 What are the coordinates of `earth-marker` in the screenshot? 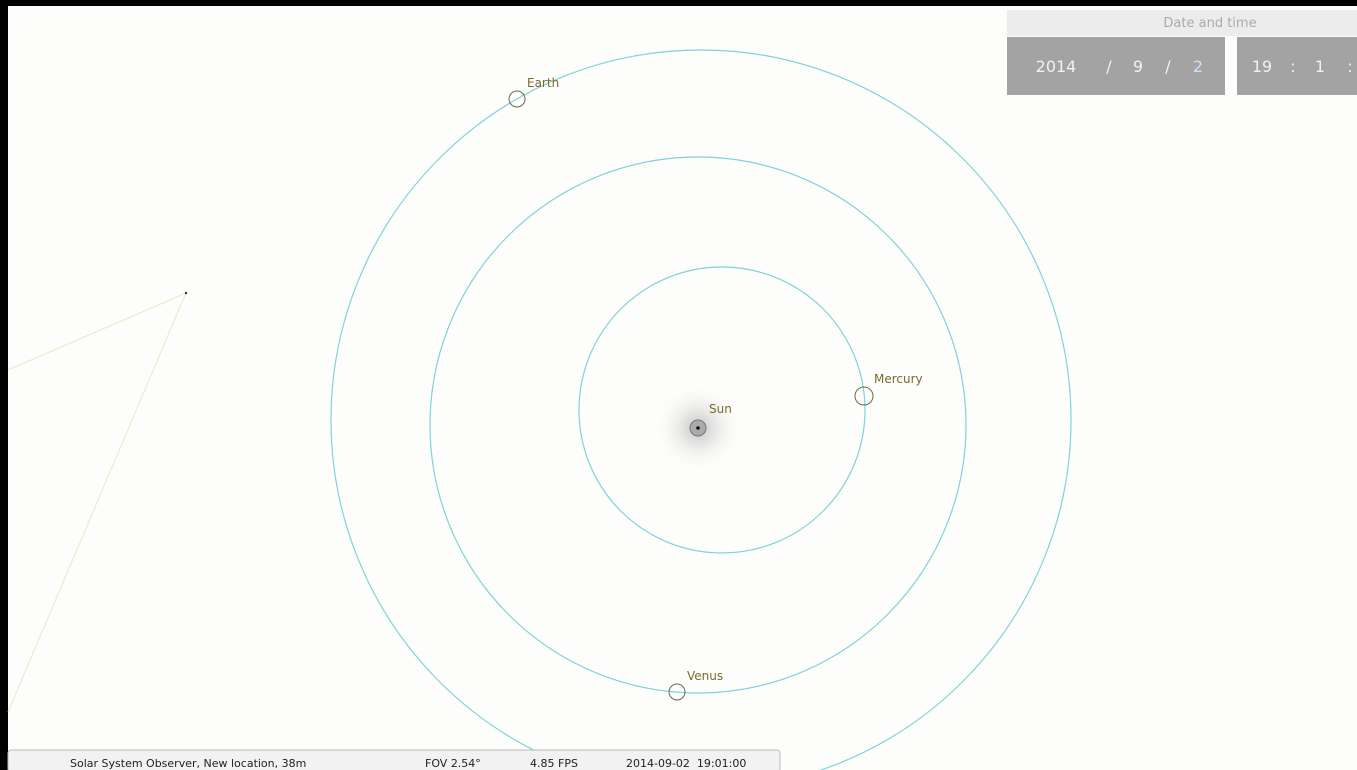 It's located at (517, 99).